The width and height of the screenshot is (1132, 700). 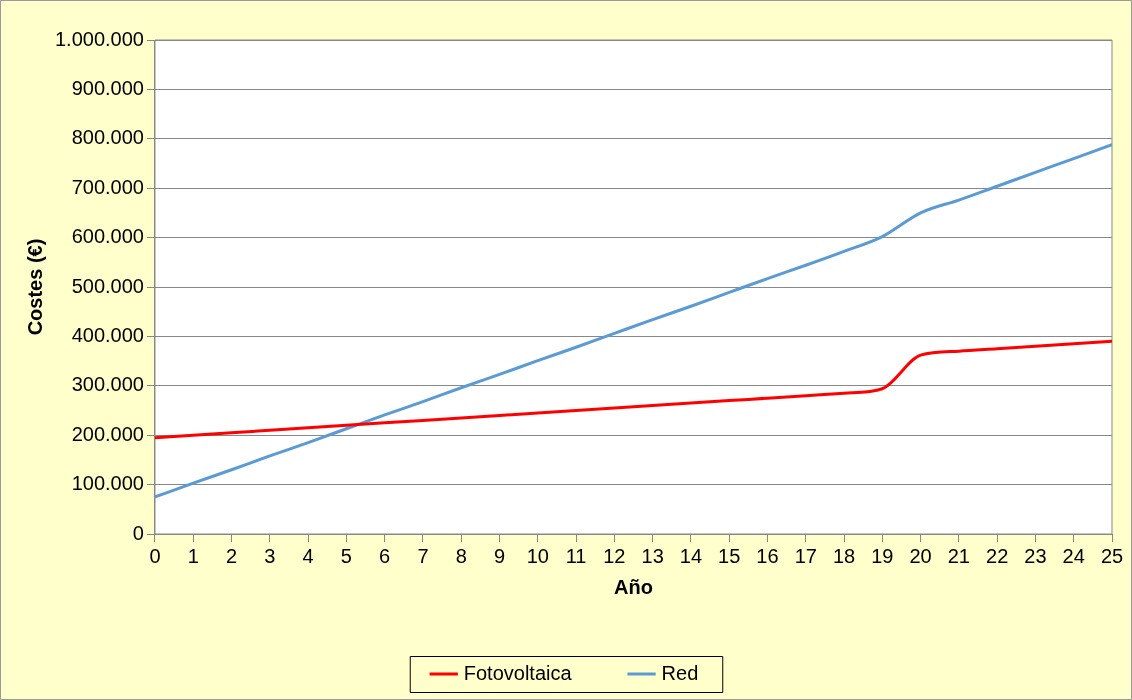 I want to click on x-tick-label: 3, so click(x=270, y=555).